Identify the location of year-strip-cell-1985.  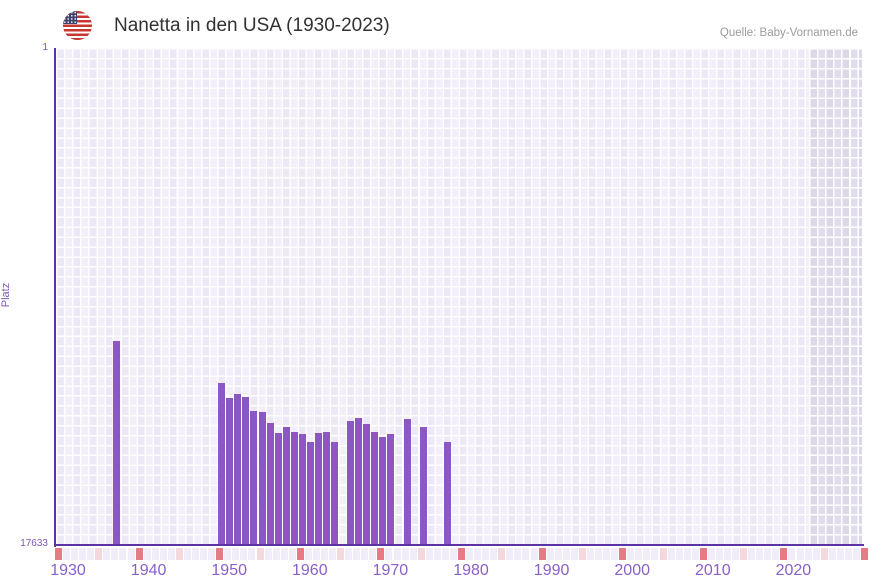
(502, 554).